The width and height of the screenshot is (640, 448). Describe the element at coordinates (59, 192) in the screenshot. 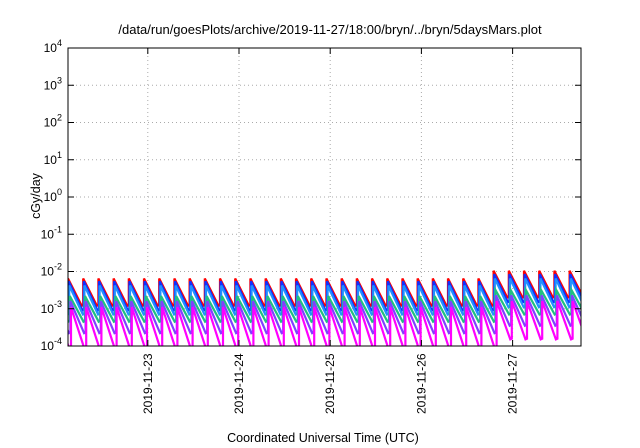

I see `y-tick-exponent: 0` at that location.